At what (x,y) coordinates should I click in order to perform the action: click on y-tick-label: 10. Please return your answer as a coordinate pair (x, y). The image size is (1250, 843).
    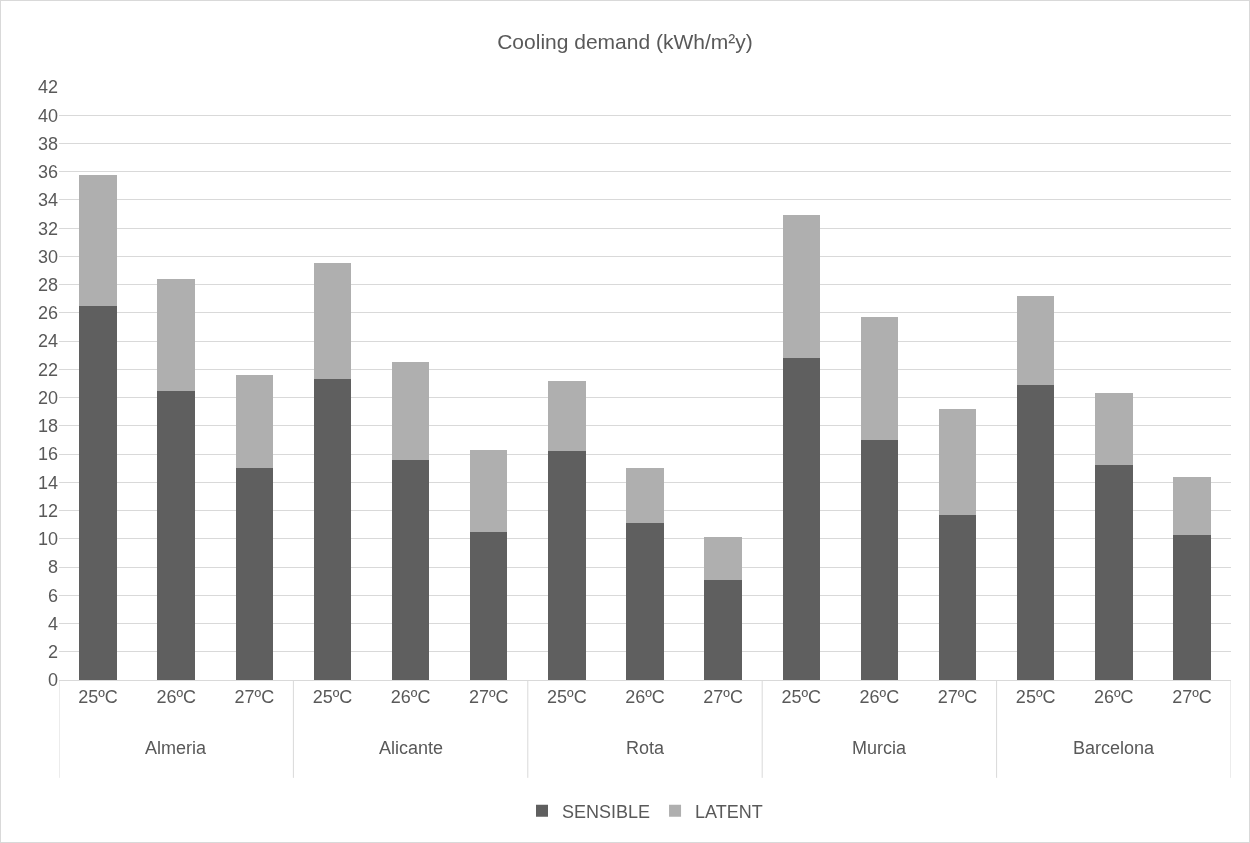
    Looking at the image, I should click on (47, 539).